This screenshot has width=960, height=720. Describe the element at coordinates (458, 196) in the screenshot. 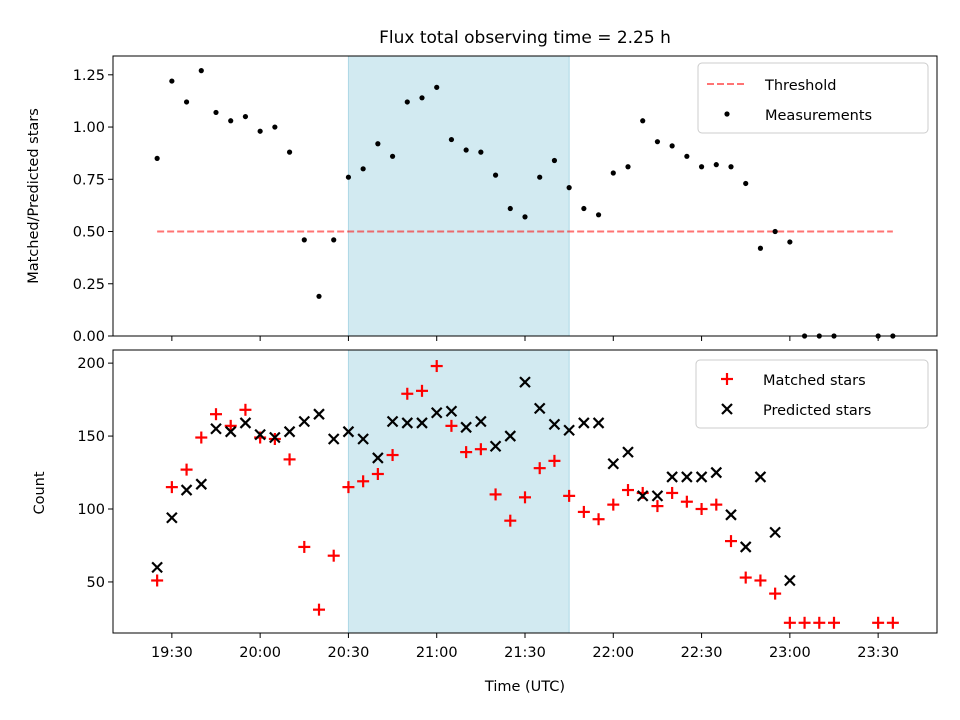

I see `top-shaded-interval` at that location.